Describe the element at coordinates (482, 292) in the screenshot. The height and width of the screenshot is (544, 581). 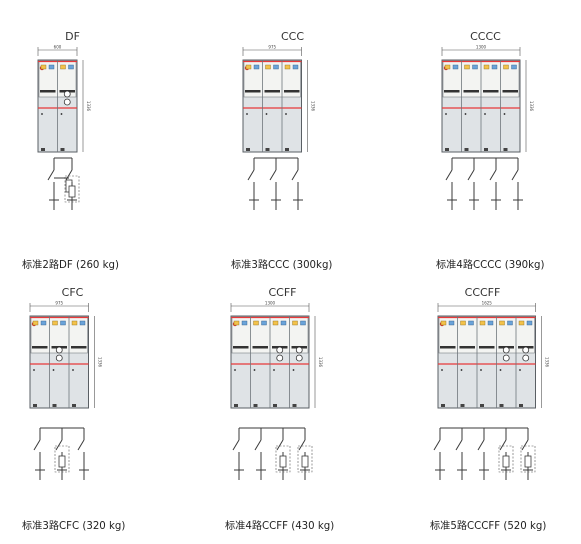
I see `config-code: CCCFF` at that location.